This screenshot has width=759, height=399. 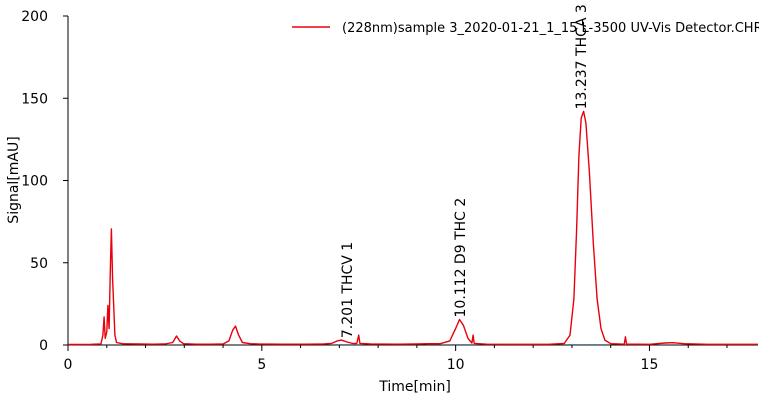 What do you see at coordinates (43, 346) in the screenshot?
I see `y-tick-label: 0` at bounding box center [43, 346].